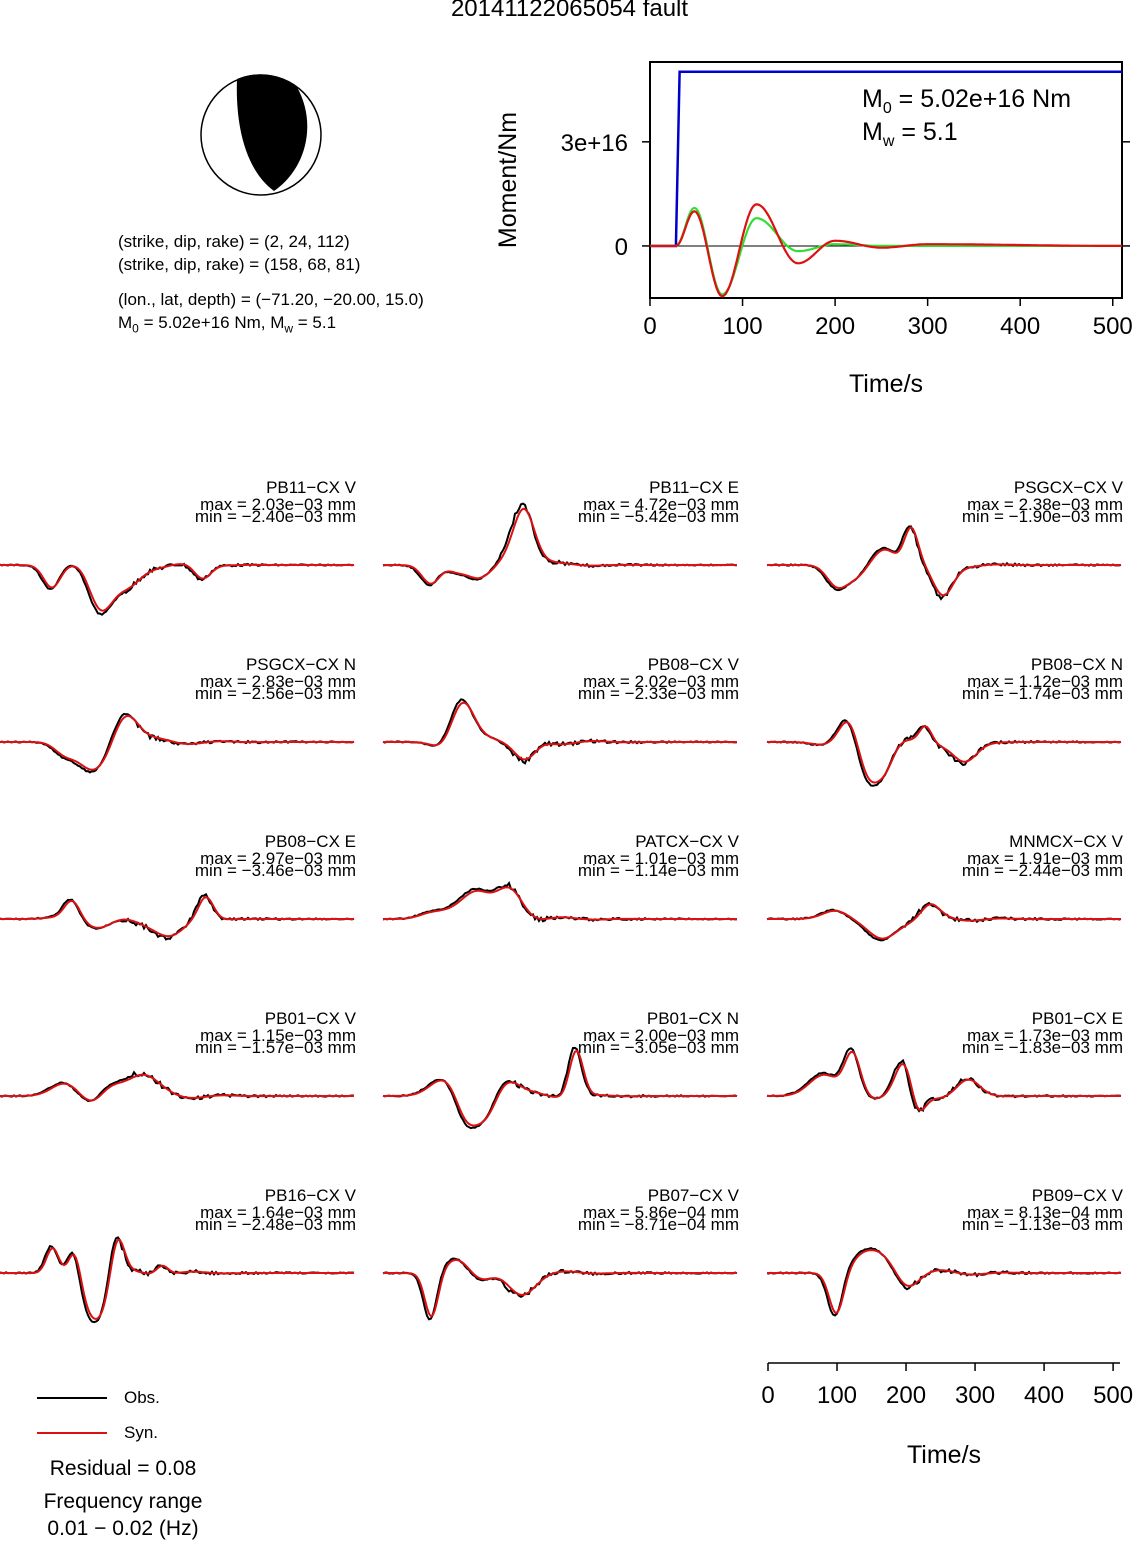  What do you see at coordinates (278, 681) in the screenshot?
I see `station-max-amplitude: max = 2.83e−03 mm` at bounding box center [278, 681].